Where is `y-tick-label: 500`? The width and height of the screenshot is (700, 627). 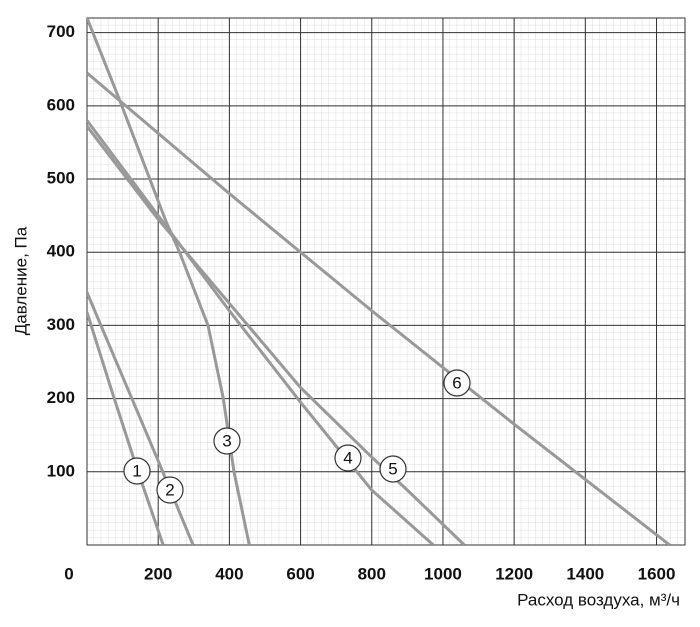 y-tick-label: 500 is located at coordinates (61, 178).